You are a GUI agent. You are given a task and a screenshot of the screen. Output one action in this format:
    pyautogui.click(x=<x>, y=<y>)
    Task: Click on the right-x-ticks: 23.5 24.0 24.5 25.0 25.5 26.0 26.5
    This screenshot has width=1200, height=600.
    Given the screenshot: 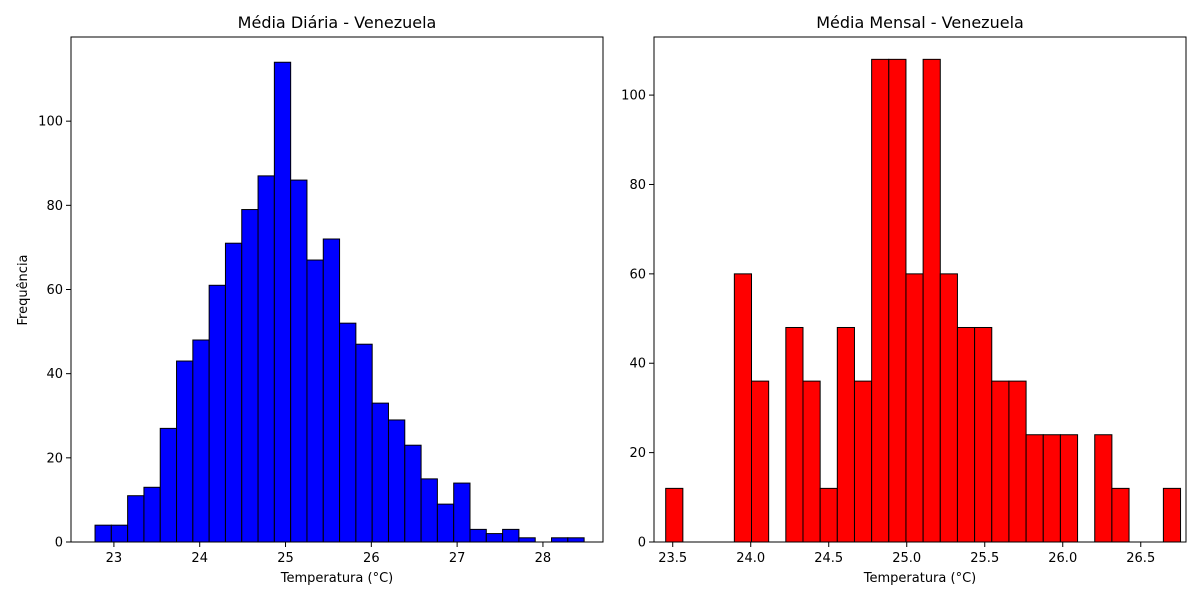 What is the action you would take?
    pyautogui.click(x=906, y=554)
    